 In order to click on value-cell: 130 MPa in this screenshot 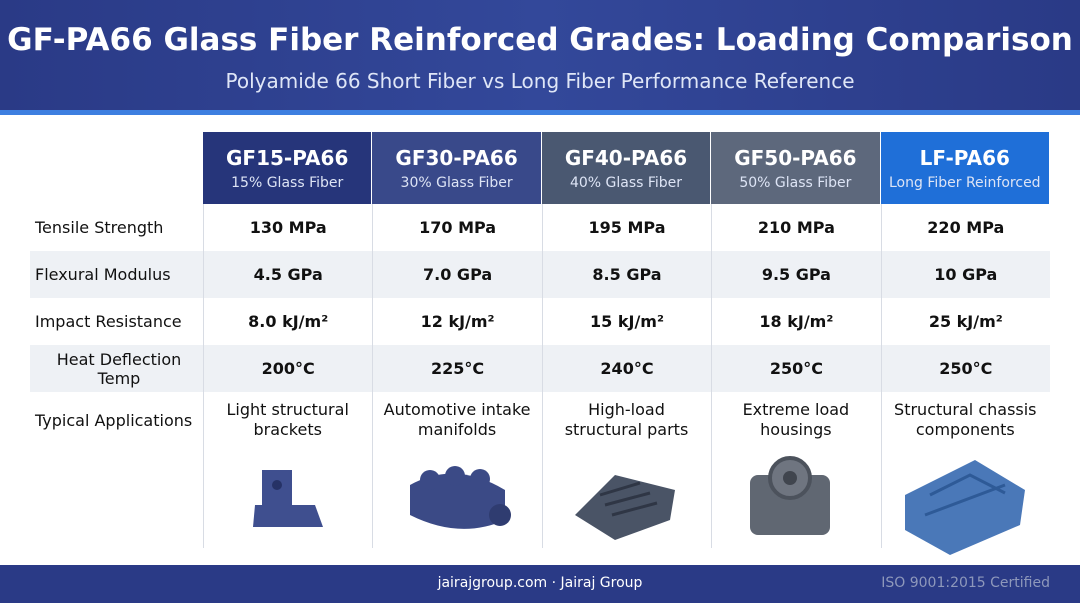, I will do `click(287, 227)`.